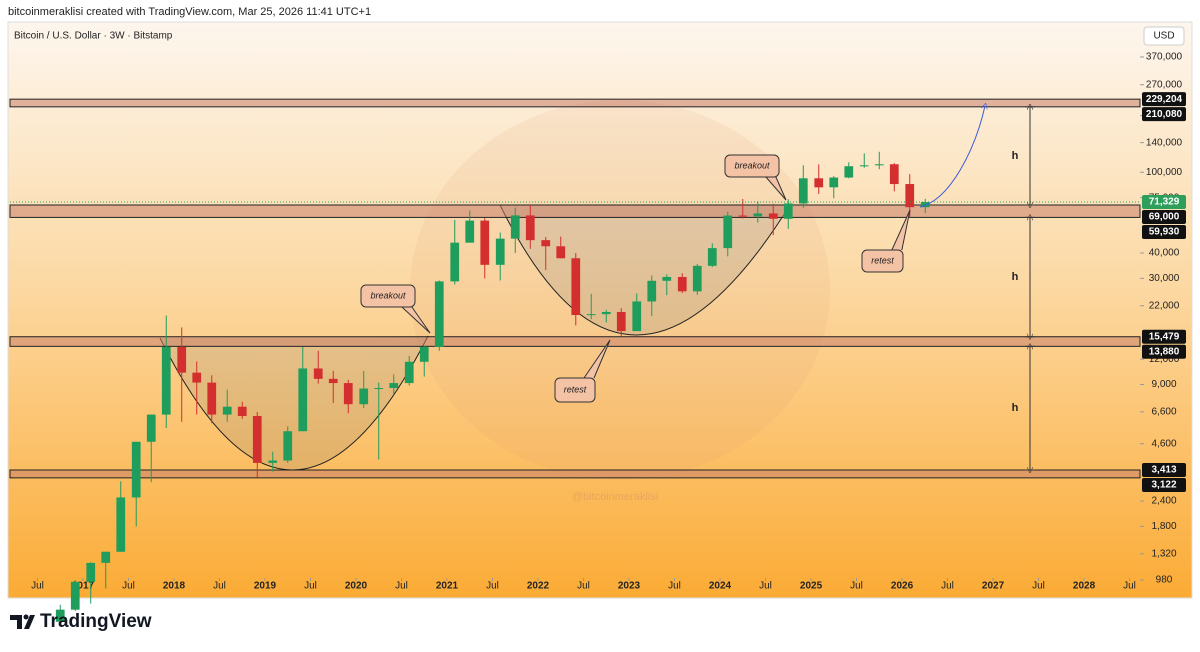 The height and width of the screenshot is (652, 1200). Describe the element at coordinates (1164, 232) in the screenshot. I see `price-label: 59,930` at that location.